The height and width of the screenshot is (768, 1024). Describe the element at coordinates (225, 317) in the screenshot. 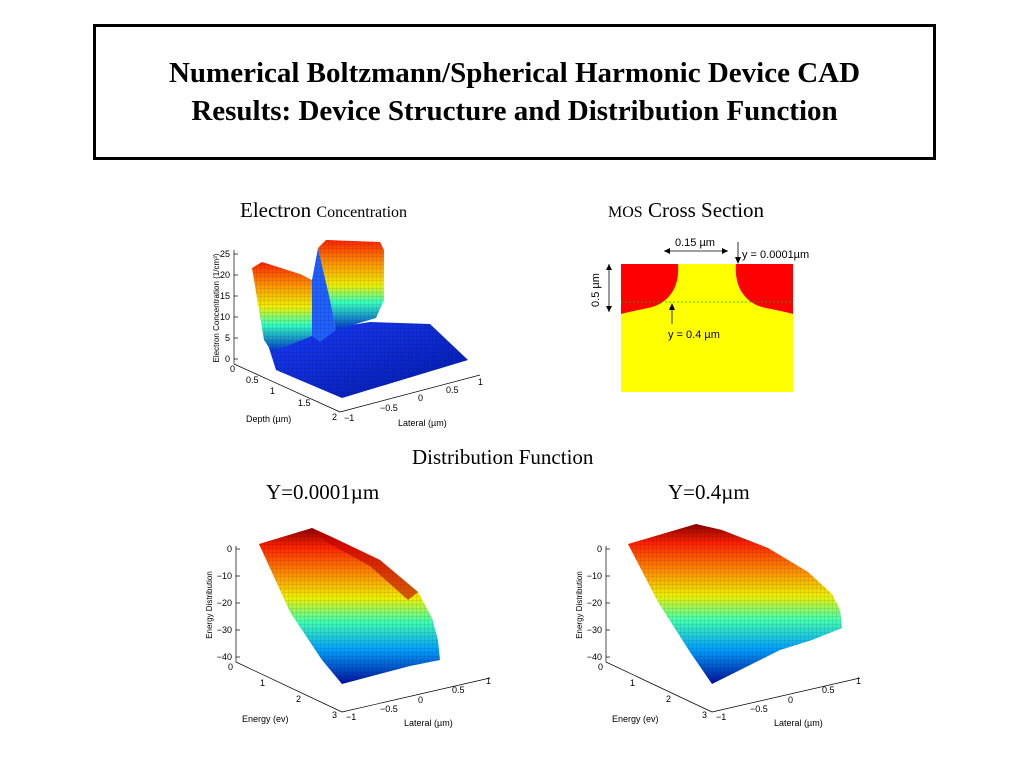

I see `ec-ztick-10: 10` at that location.